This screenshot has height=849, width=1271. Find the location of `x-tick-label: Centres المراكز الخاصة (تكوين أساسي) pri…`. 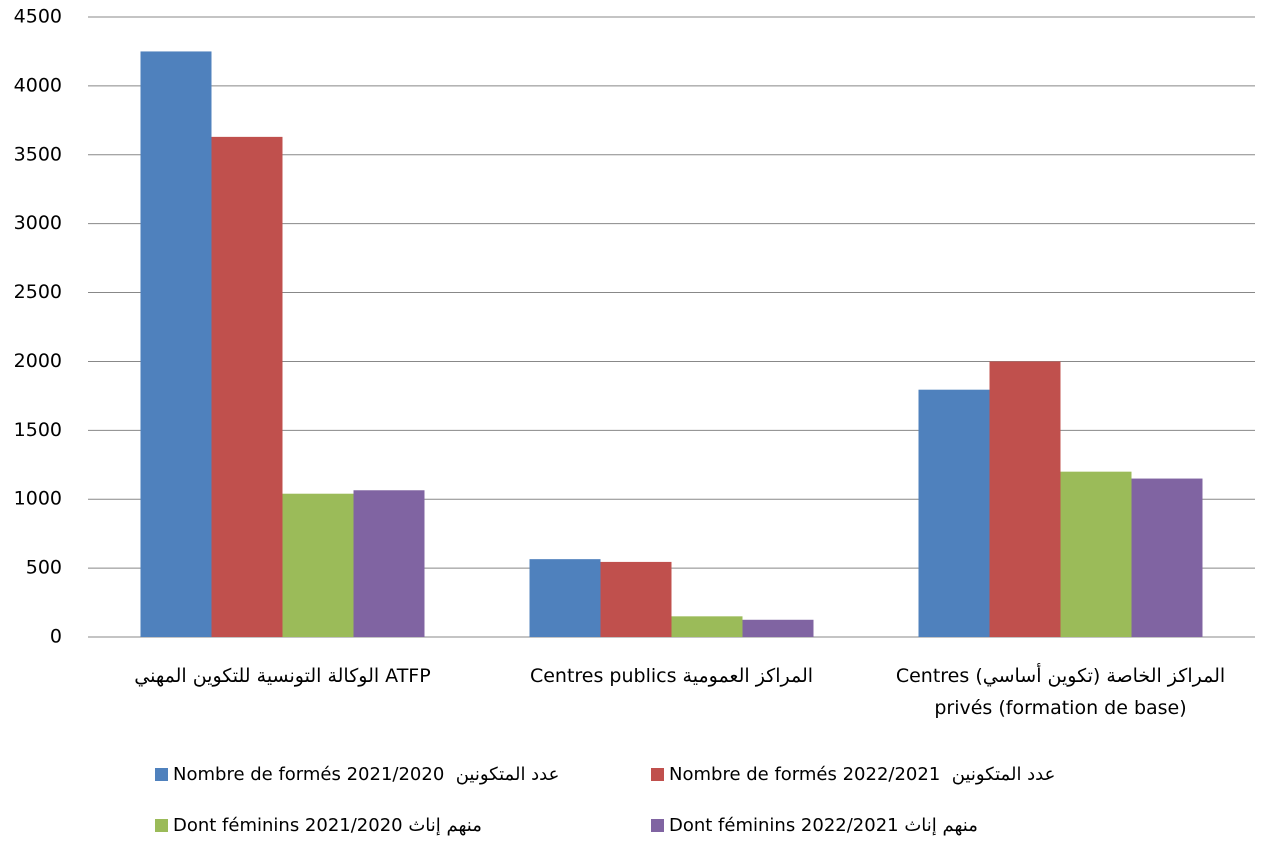

x-tick-label: Centres المراكز الخاصة (تكوين أساسي) pri… is located at coordinates (1060, 692).